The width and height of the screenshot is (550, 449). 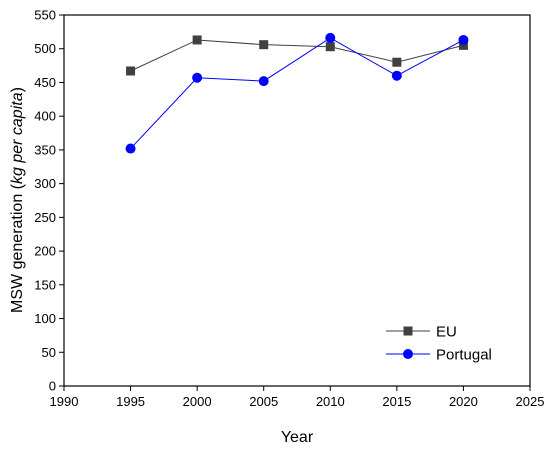 I want to click on x-tick-label: 1990, so click(x=64, y=401).